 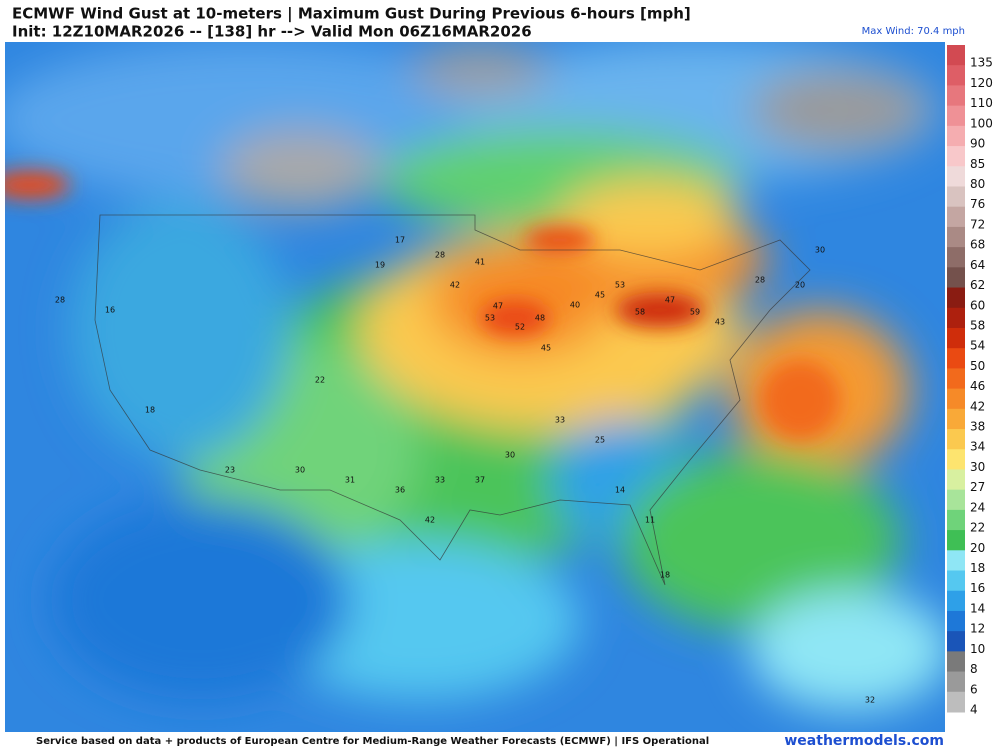 I want to click on colorbar-label: 18, so click(x=977, y=568).